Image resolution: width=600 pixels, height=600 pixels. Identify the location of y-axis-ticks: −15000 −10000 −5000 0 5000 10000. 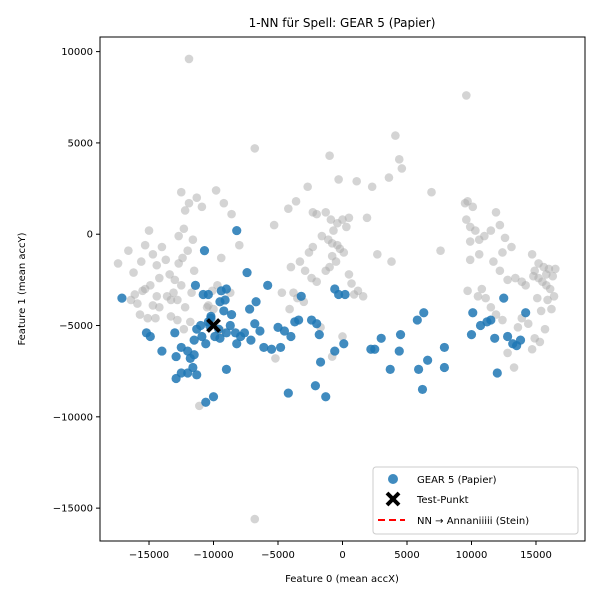
(76, 281).